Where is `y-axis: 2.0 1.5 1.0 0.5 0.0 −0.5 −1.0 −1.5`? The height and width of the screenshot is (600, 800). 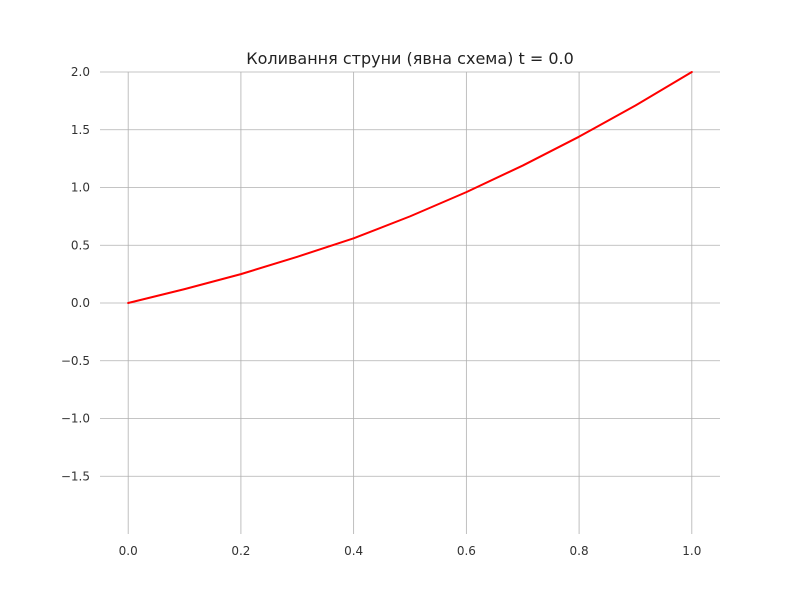 y-axis: 2.0 1.5 1.0 0.5 0.0 −0.5 −1.0 −1.5 is located at coordinates (75, 274).